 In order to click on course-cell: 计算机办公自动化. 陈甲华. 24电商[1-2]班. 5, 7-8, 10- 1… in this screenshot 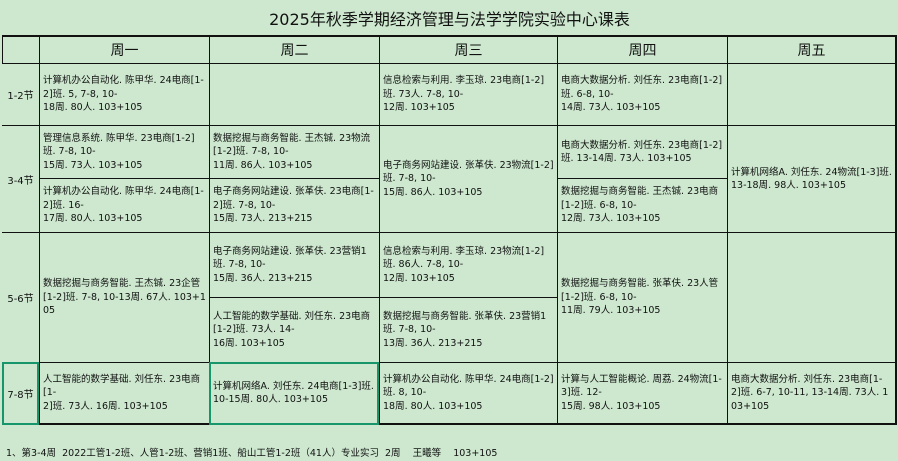, I will do `click(124, 94)`.